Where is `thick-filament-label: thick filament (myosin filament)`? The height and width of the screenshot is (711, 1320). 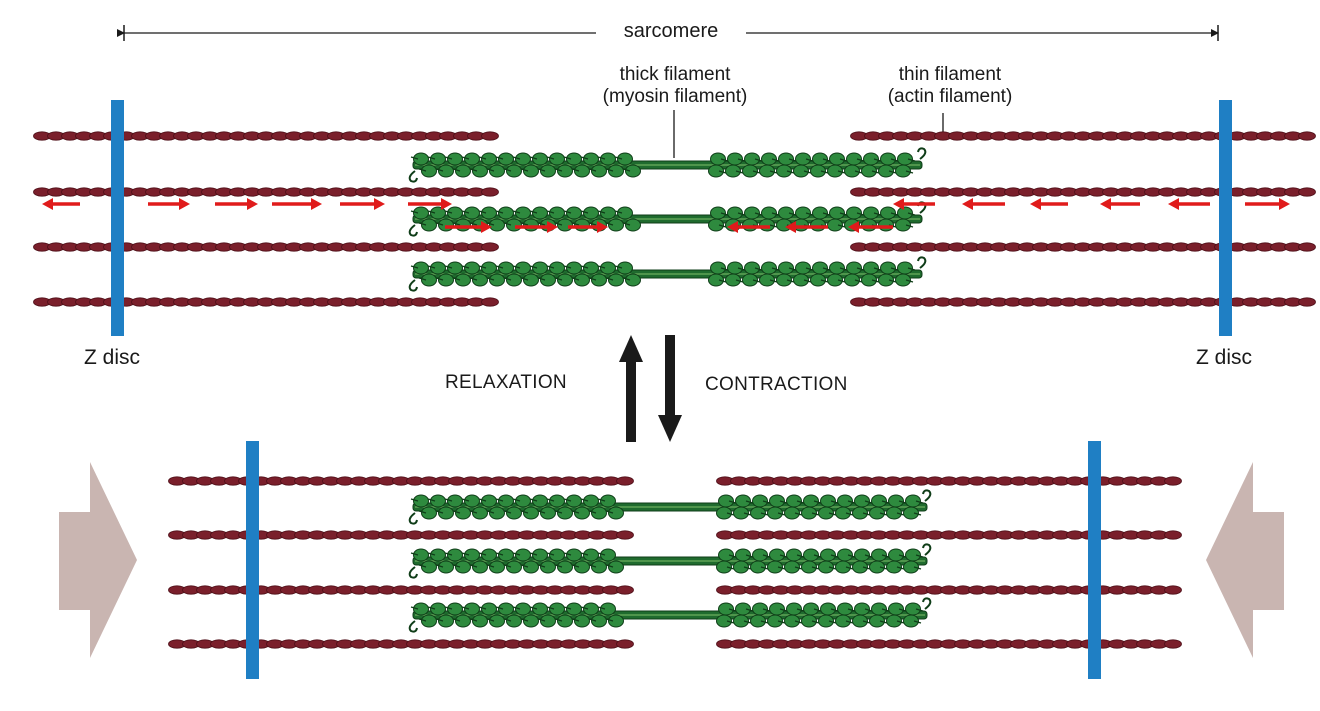
thick-filament-label: thick filament (myosin filament) is located at coordinates (675, 86).